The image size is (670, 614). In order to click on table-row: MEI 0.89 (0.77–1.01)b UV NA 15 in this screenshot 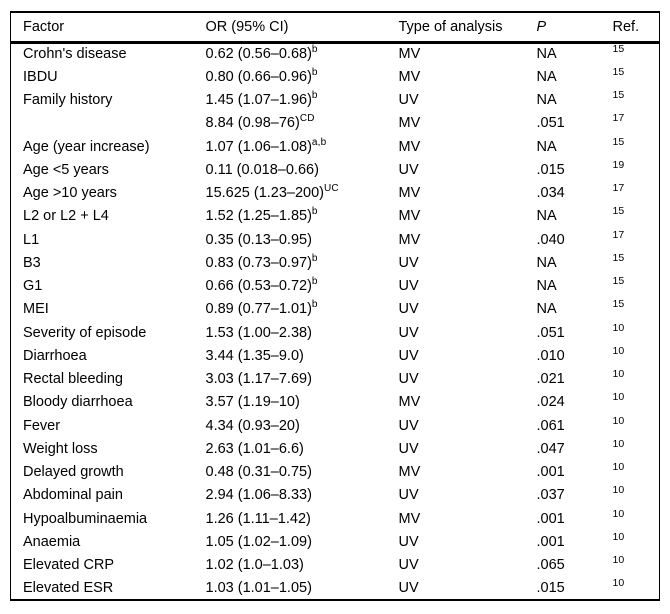, I will do `click(335, 309)`.